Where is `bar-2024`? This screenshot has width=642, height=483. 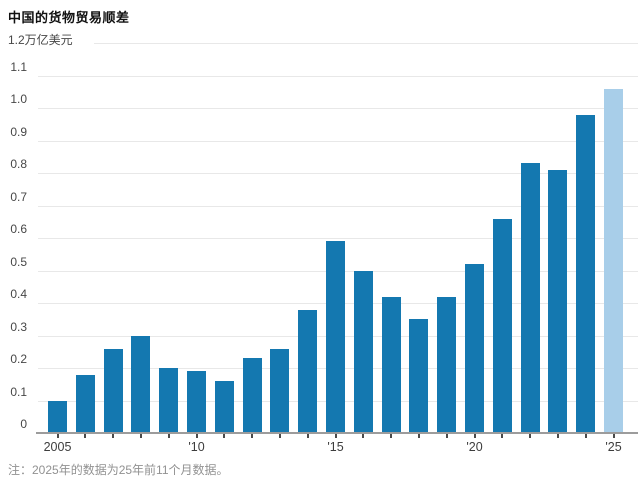 bar-2024 is located at coordinates (586, 273).